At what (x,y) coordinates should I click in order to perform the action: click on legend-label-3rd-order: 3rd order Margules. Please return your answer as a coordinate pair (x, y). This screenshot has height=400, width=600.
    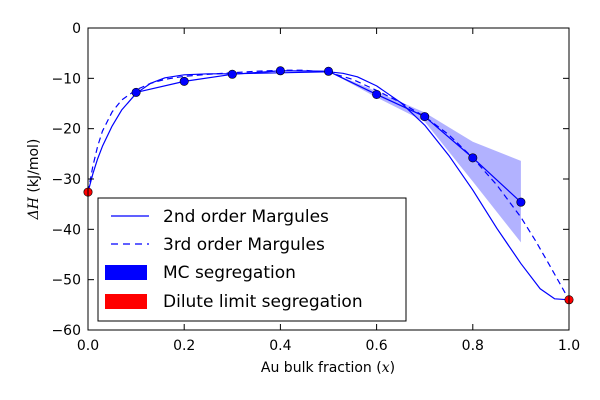
    Looking at the image, I should click on (244, 245).